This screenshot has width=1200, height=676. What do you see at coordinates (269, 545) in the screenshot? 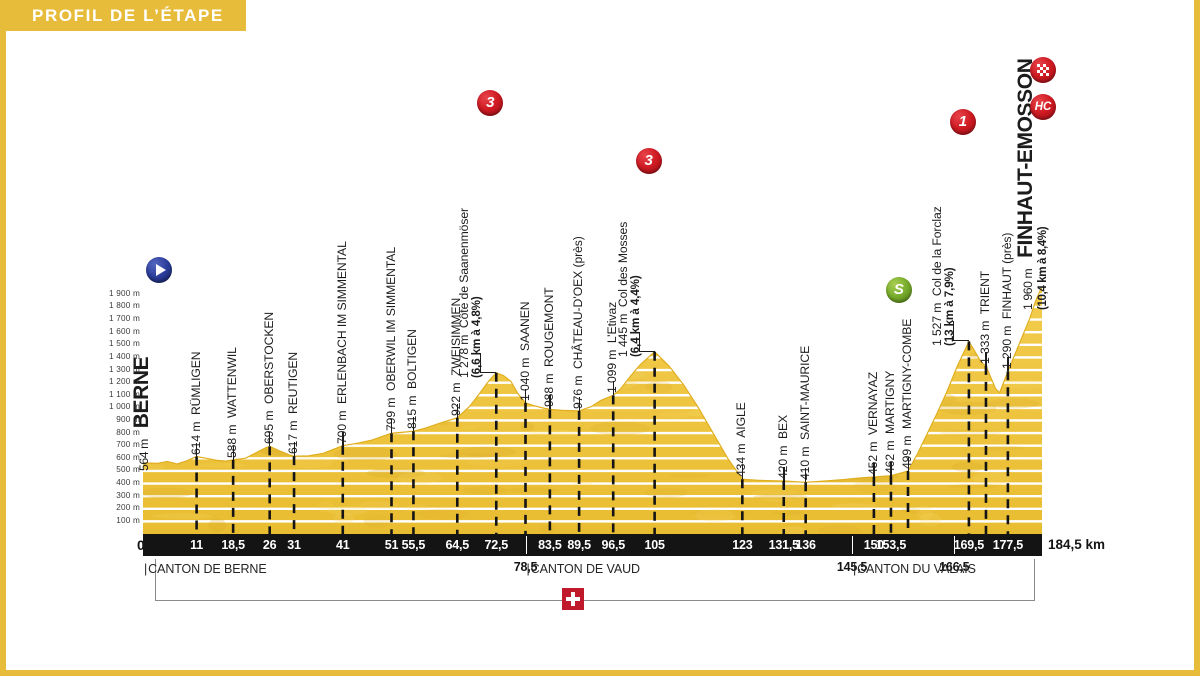
I see `km-axis-tick: 26` at bounding box center [269, 545].